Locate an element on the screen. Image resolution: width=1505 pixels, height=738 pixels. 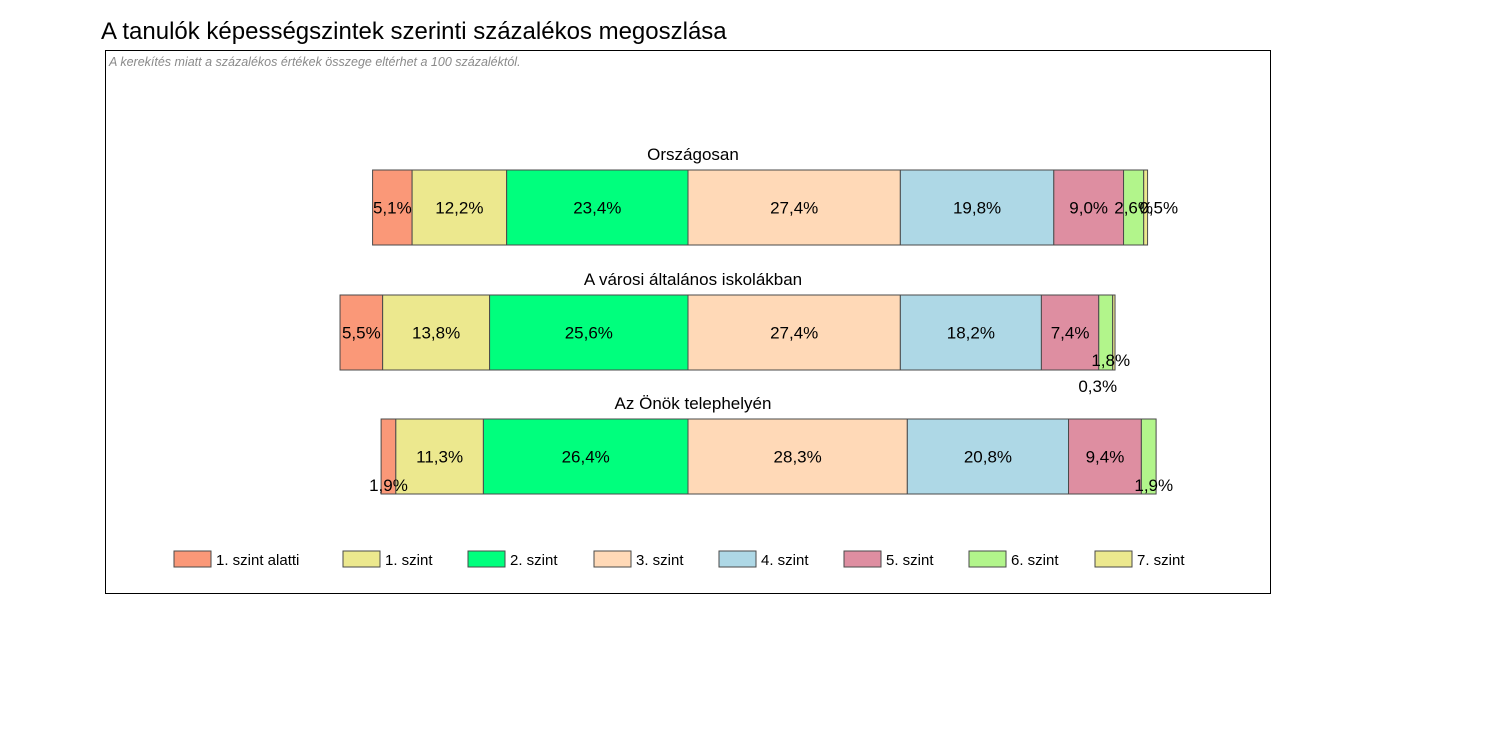
data-label: 7,4% is located at coordinates (1070, 333).